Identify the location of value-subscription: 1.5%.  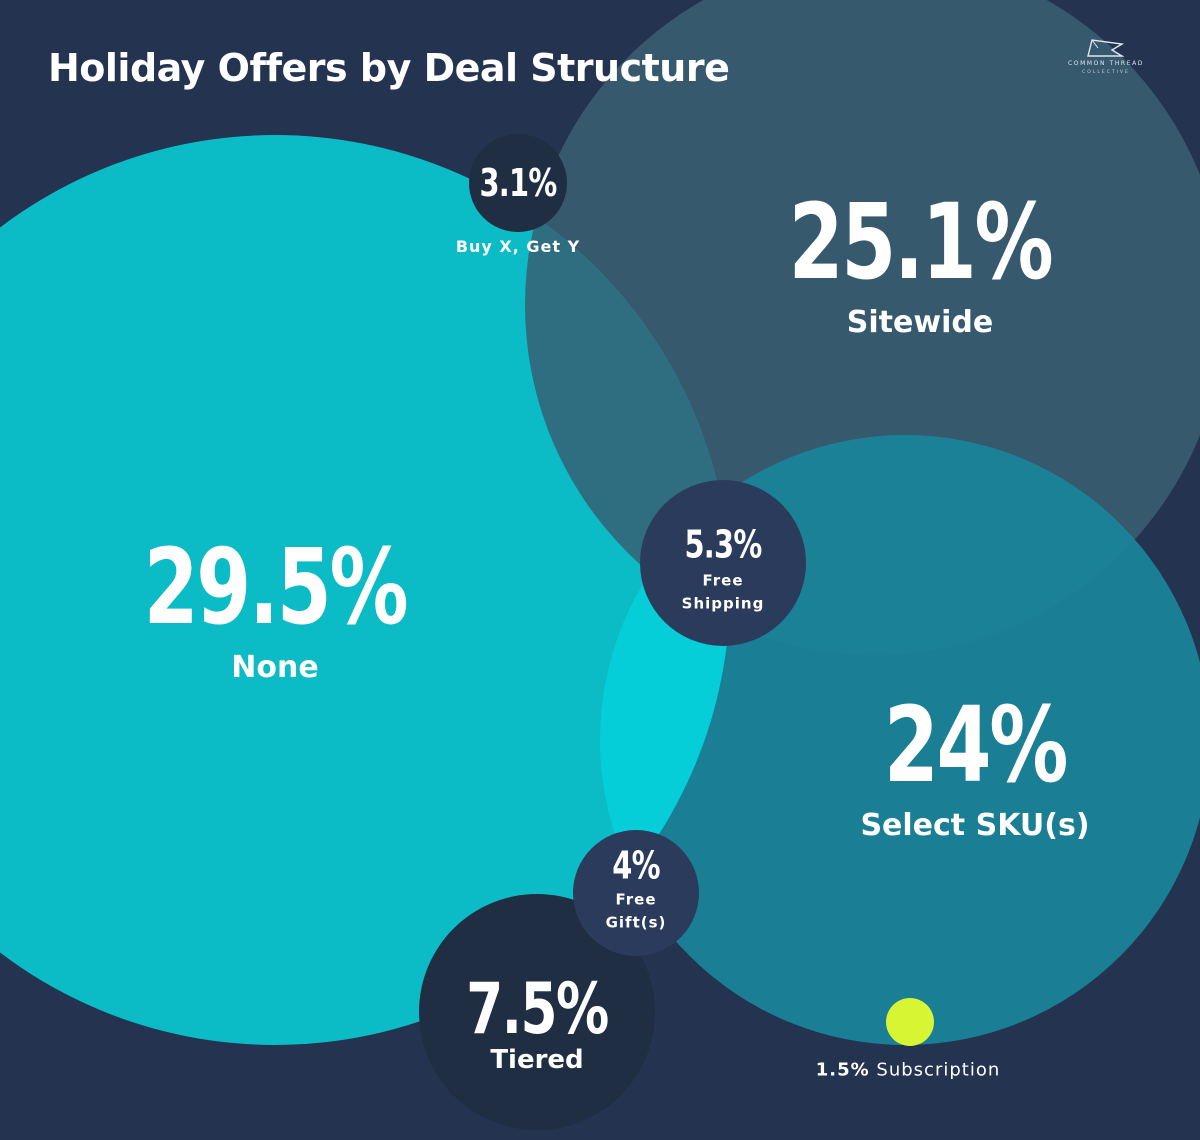
(842, 1070).